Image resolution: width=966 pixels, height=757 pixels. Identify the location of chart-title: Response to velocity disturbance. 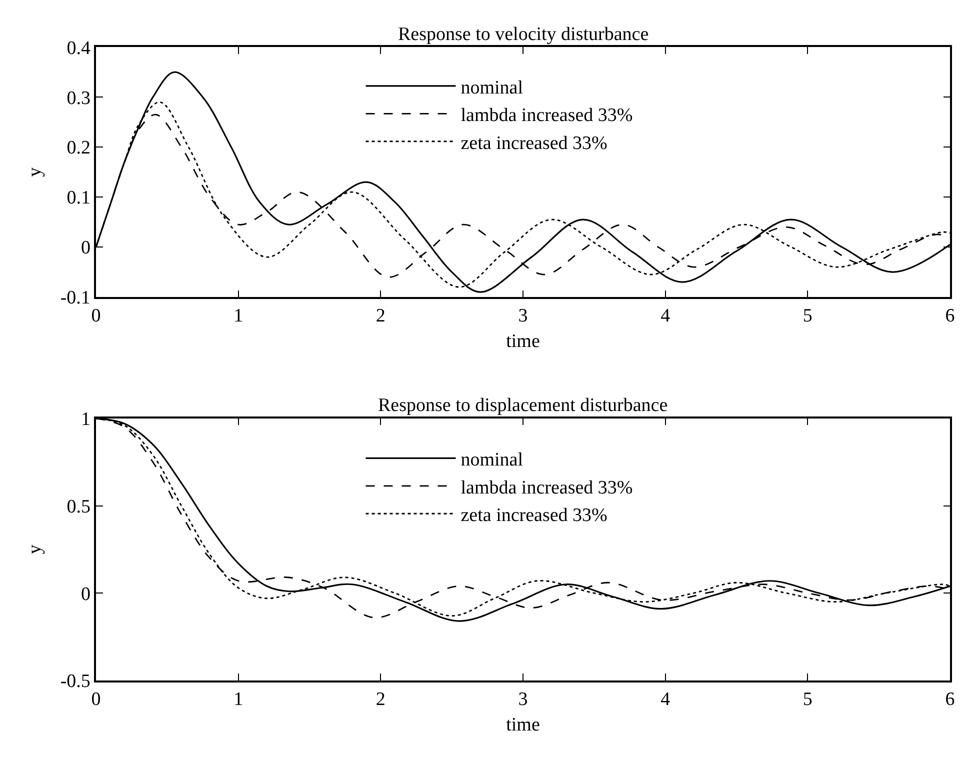
(523, 34).